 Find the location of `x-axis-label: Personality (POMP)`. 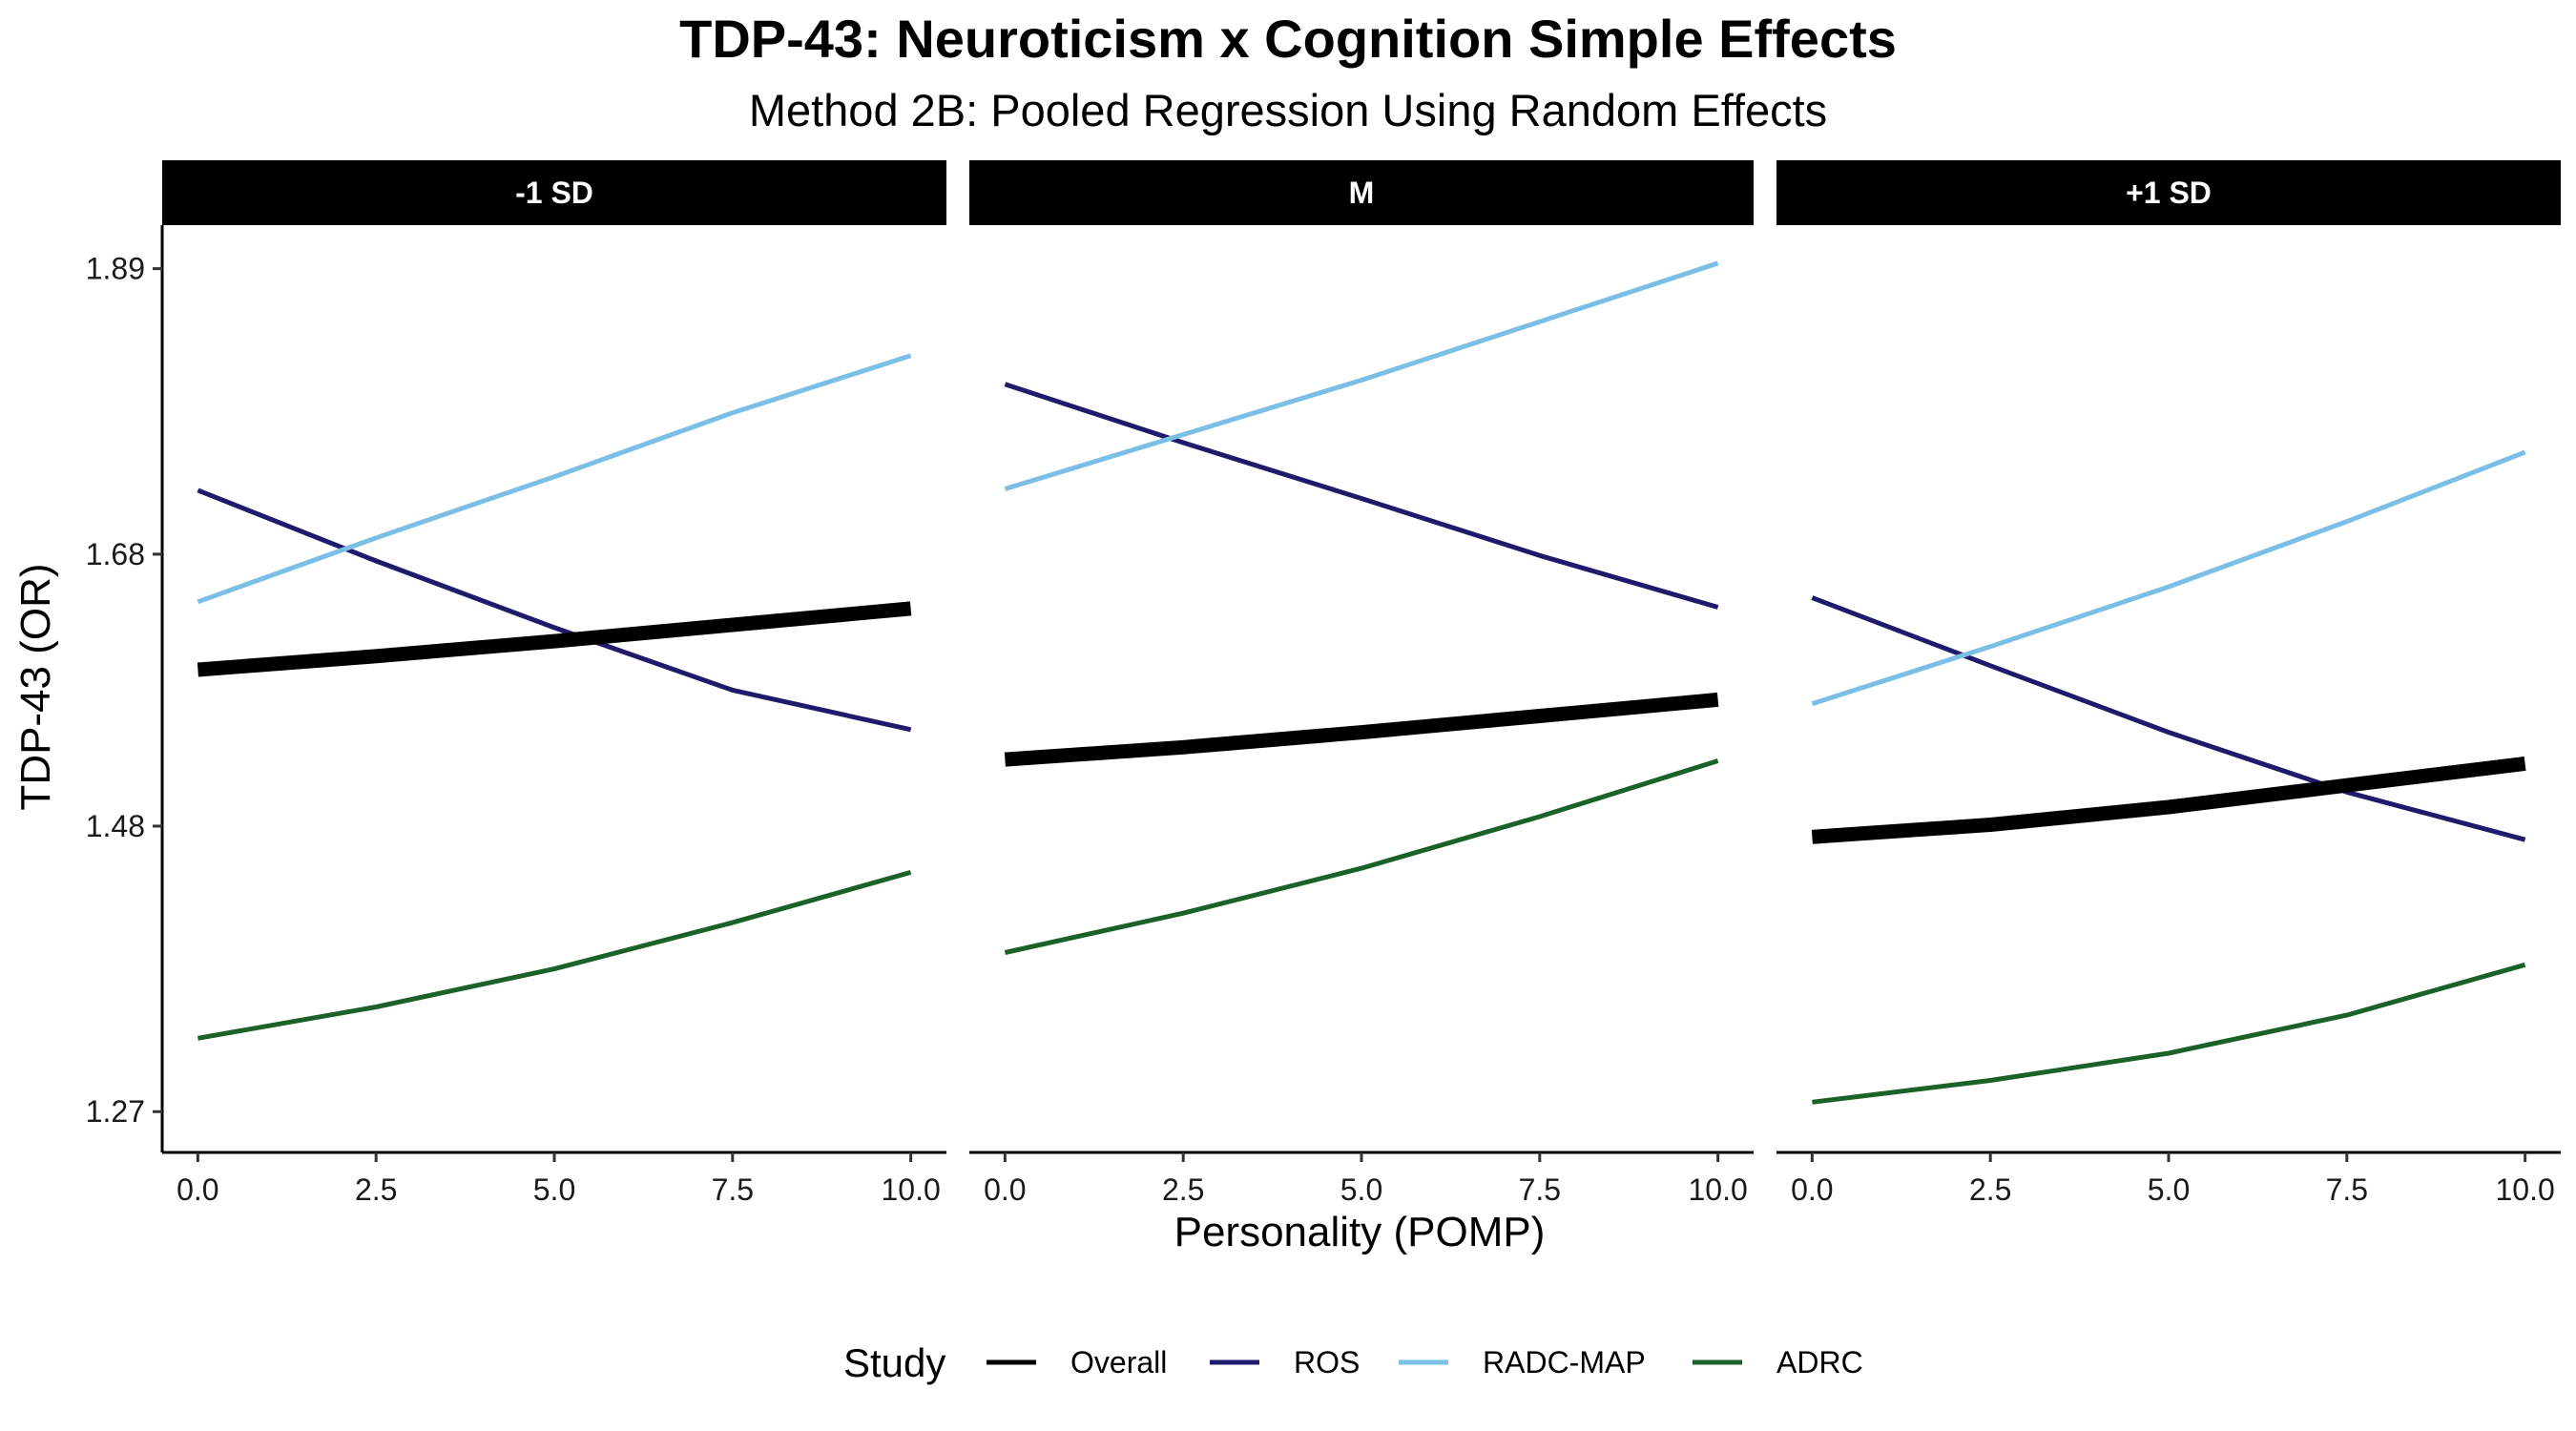

x-axis-label: Personality (POMP) is located at coordinates (1360, 1232).